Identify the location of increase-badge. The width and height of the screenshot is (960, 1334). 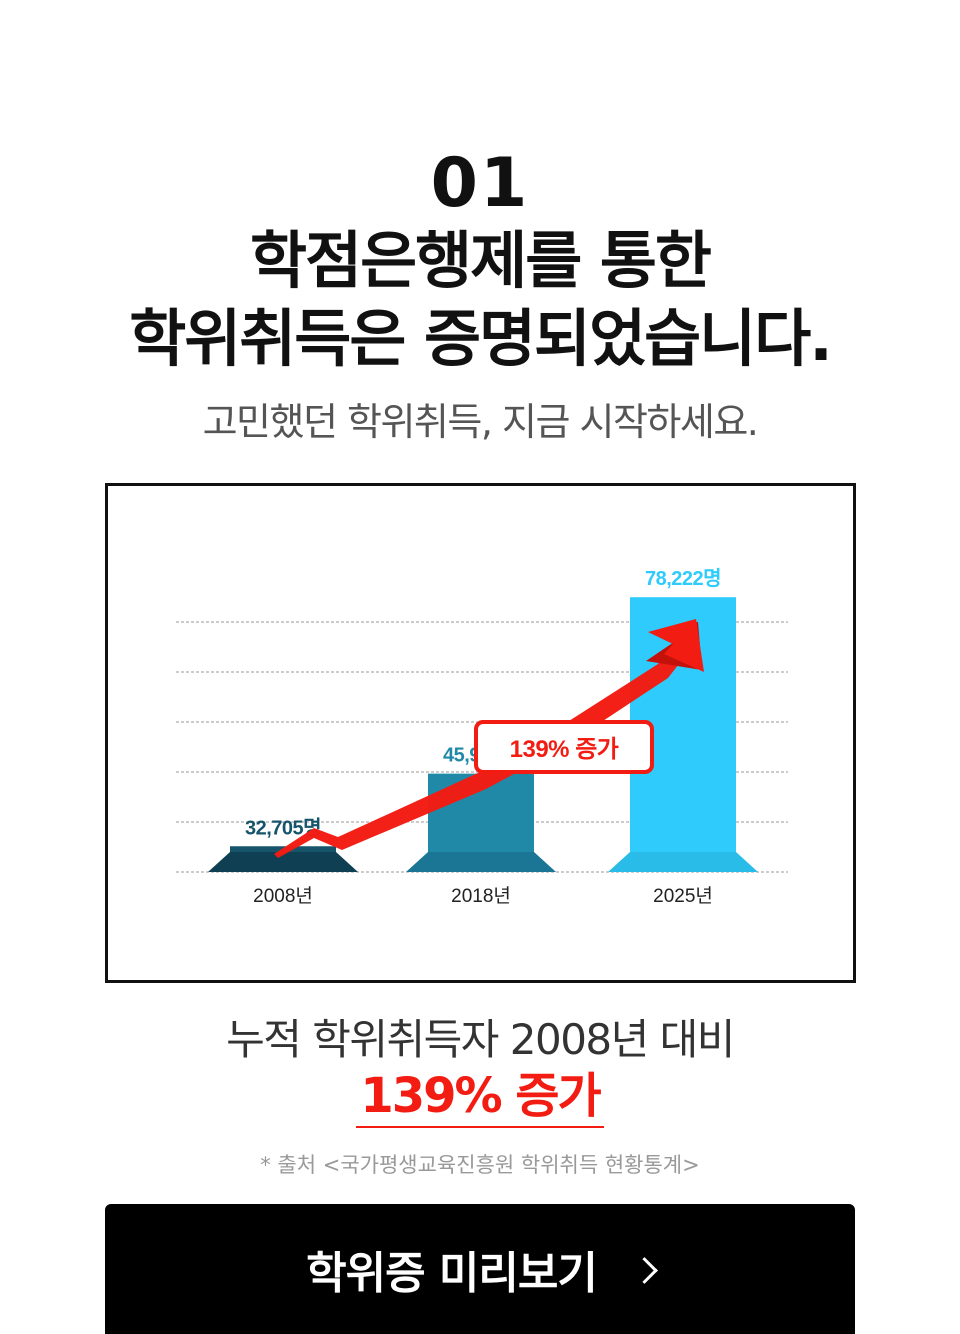
(564, 747).